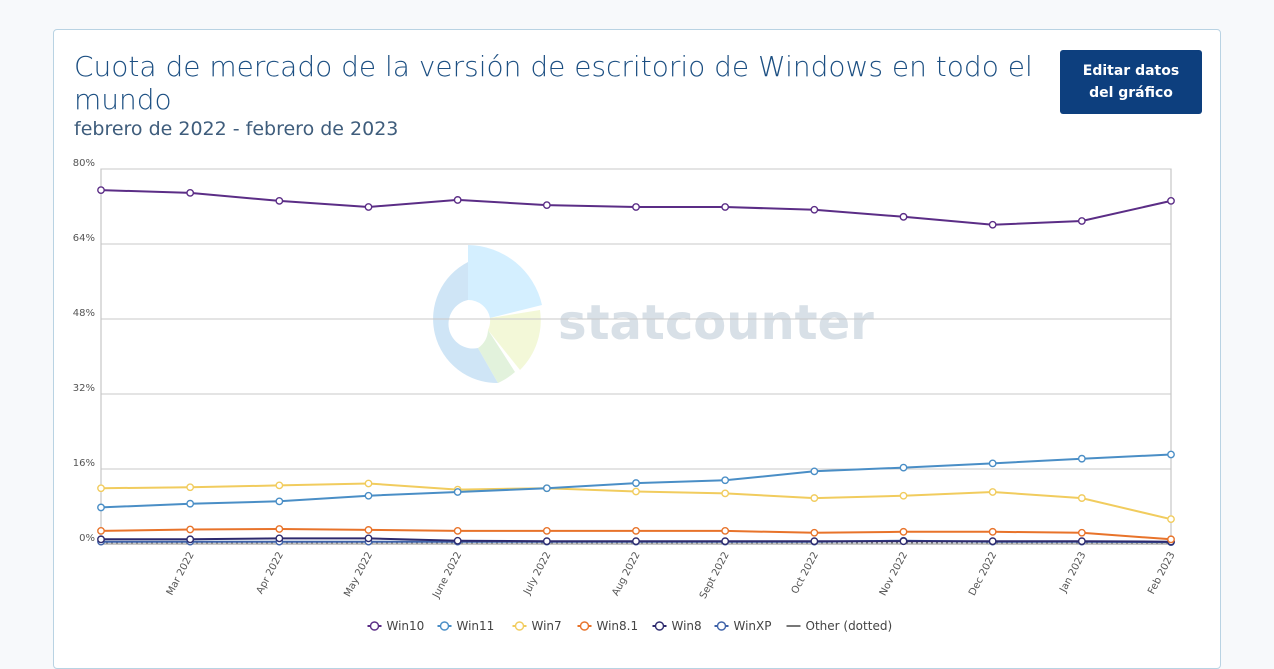  What do you see at coordinates (1161, 573) in the screenshot?
I see `x-tick-label: Feb 2023` at bounding box center [1161, 573].